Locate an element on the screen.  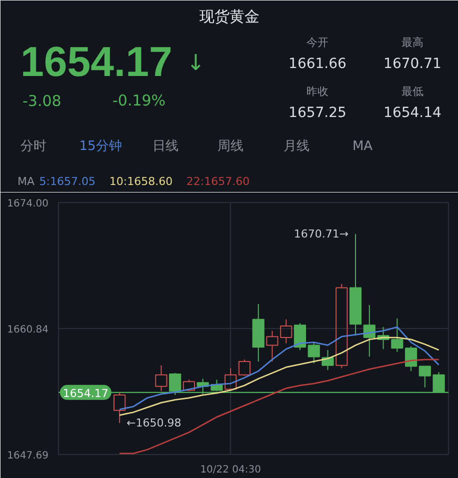
text: 昨收 is located at coordinates (317, 91).